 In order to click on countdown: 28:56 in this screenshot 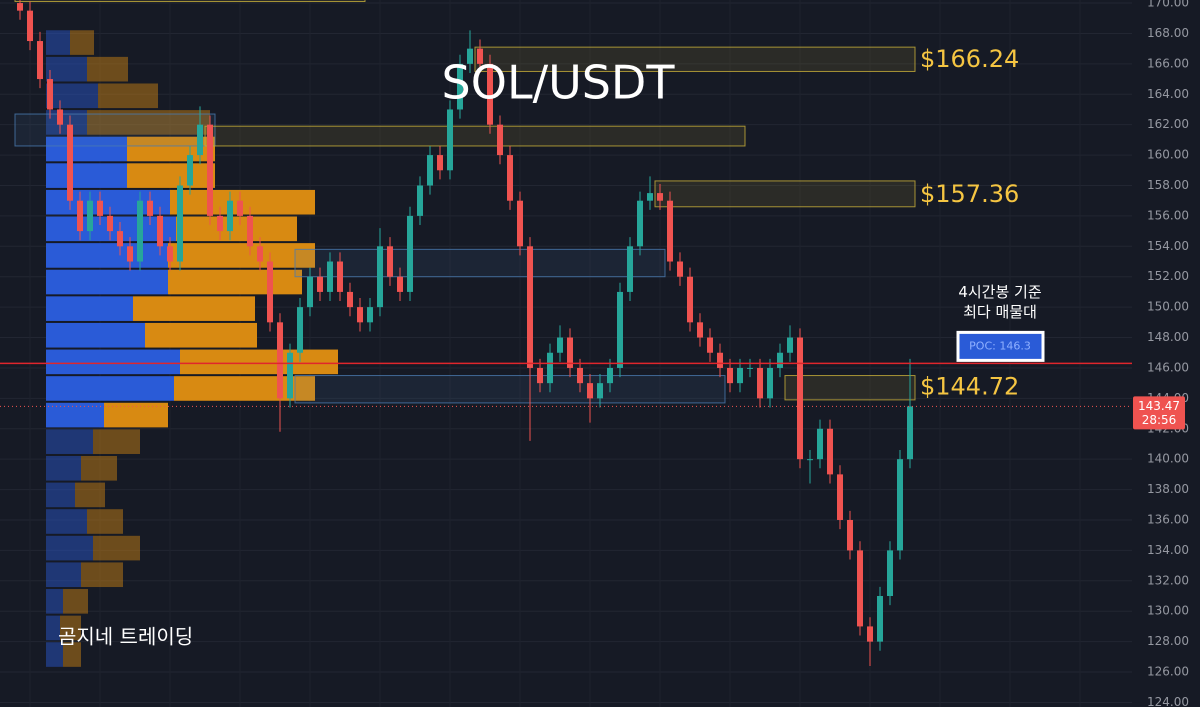, I will do `click(1159, 420)`.